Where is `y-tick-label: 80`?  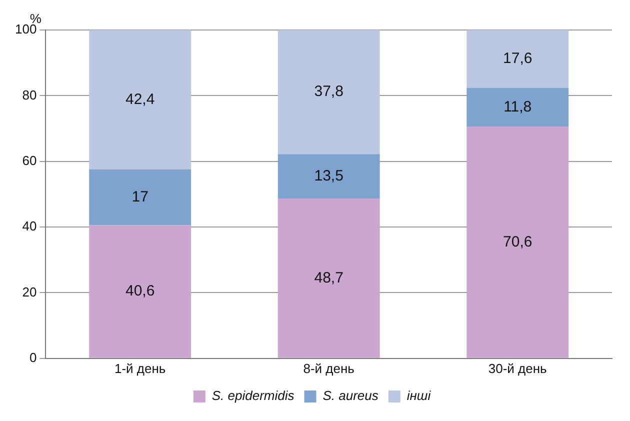 y-tick-label: 80 is located at coordinates (29, 94).